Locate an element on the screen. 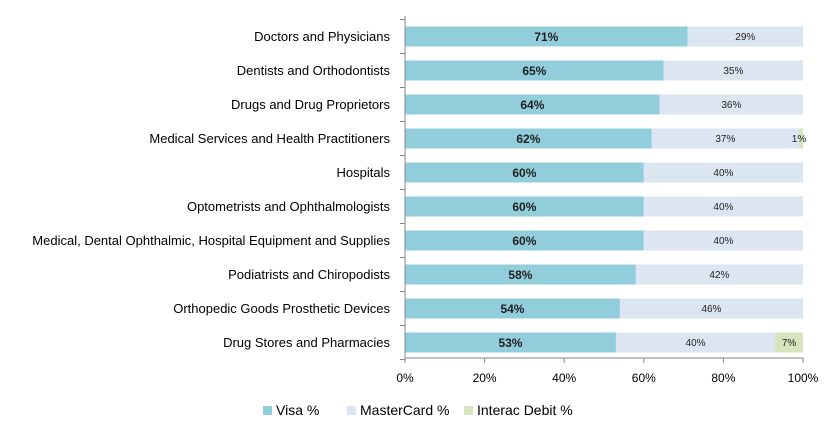 The width and height of the screenshot is (828, 444). data-label: 37% is located at coordinates (725, 139).